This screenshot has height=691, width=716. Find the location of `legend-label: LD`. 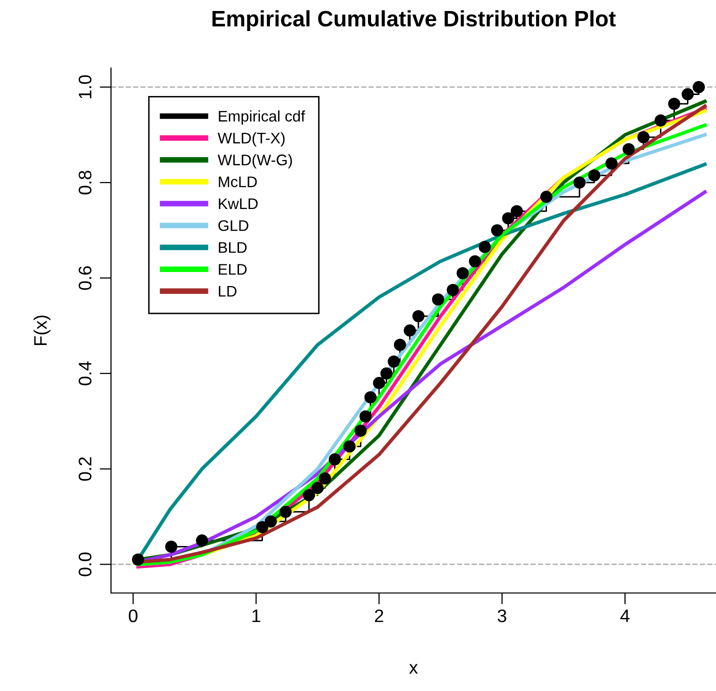

legend-label: LD is located at coordinates (227, 291).